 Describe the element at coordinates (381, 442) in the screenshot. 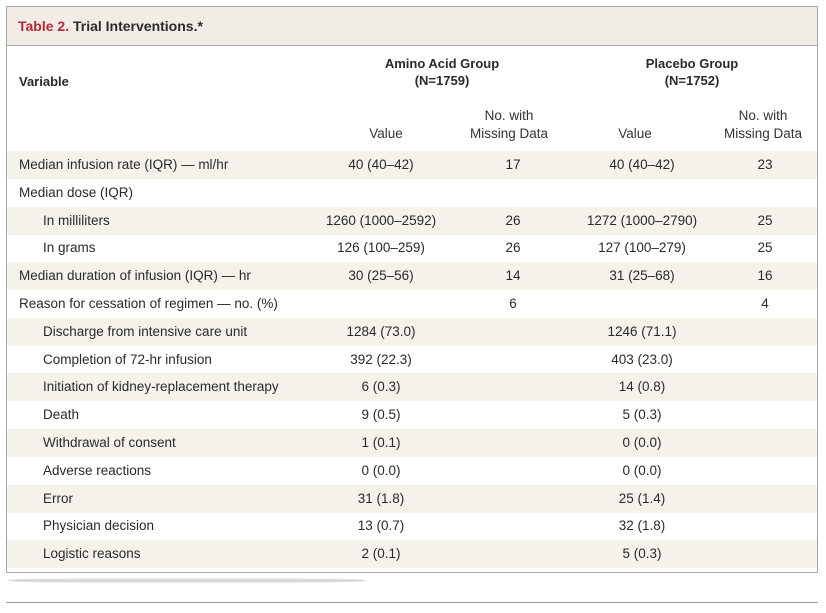

I see `aa-value-cell: 1 (0.1)` at that location.